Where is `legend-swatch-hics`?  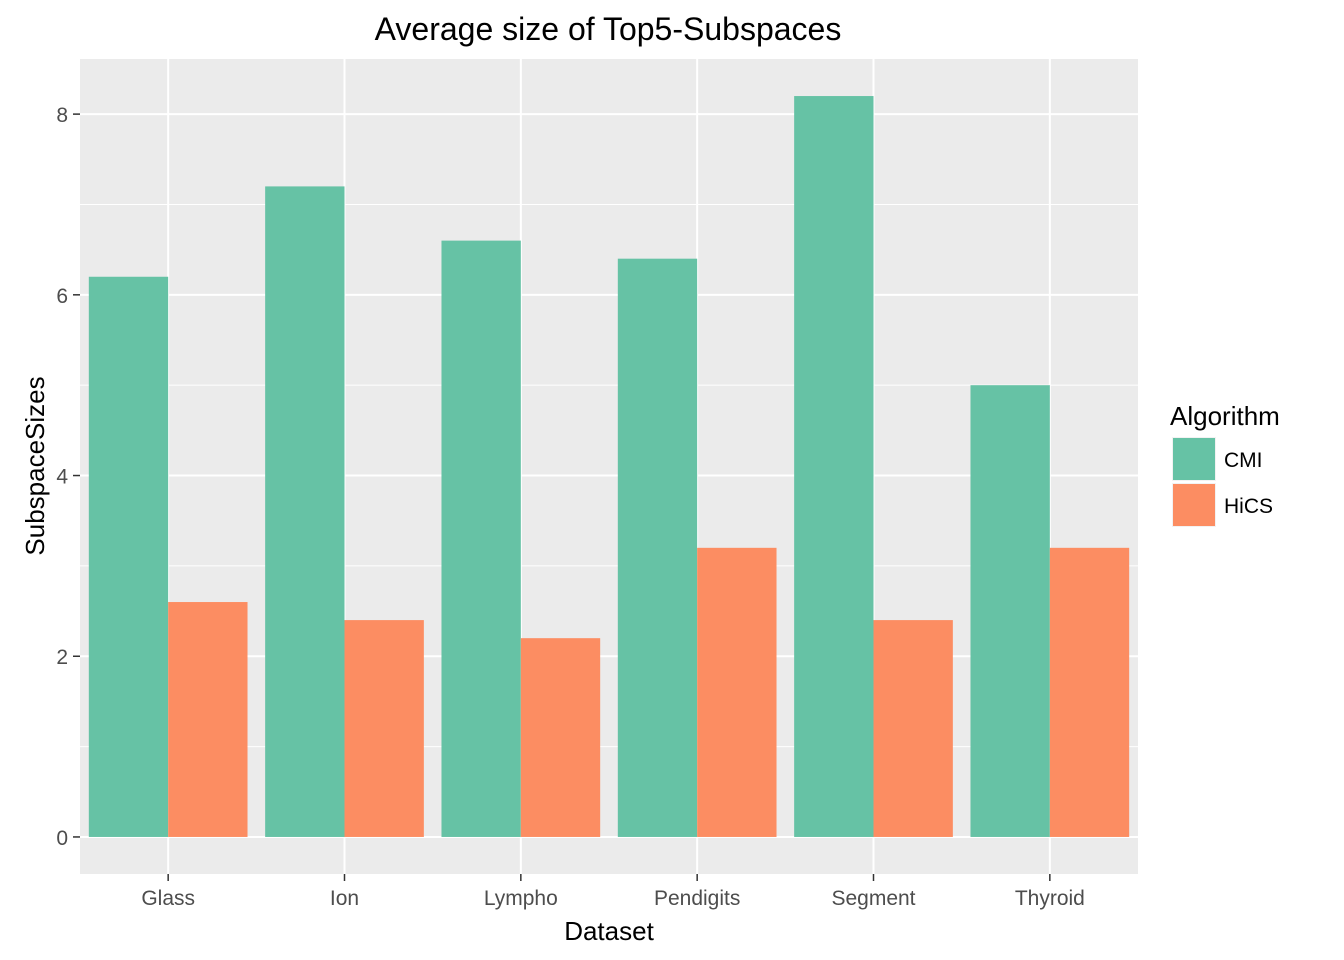 legend-swatch-hics is located at coordinates (1194, 505).